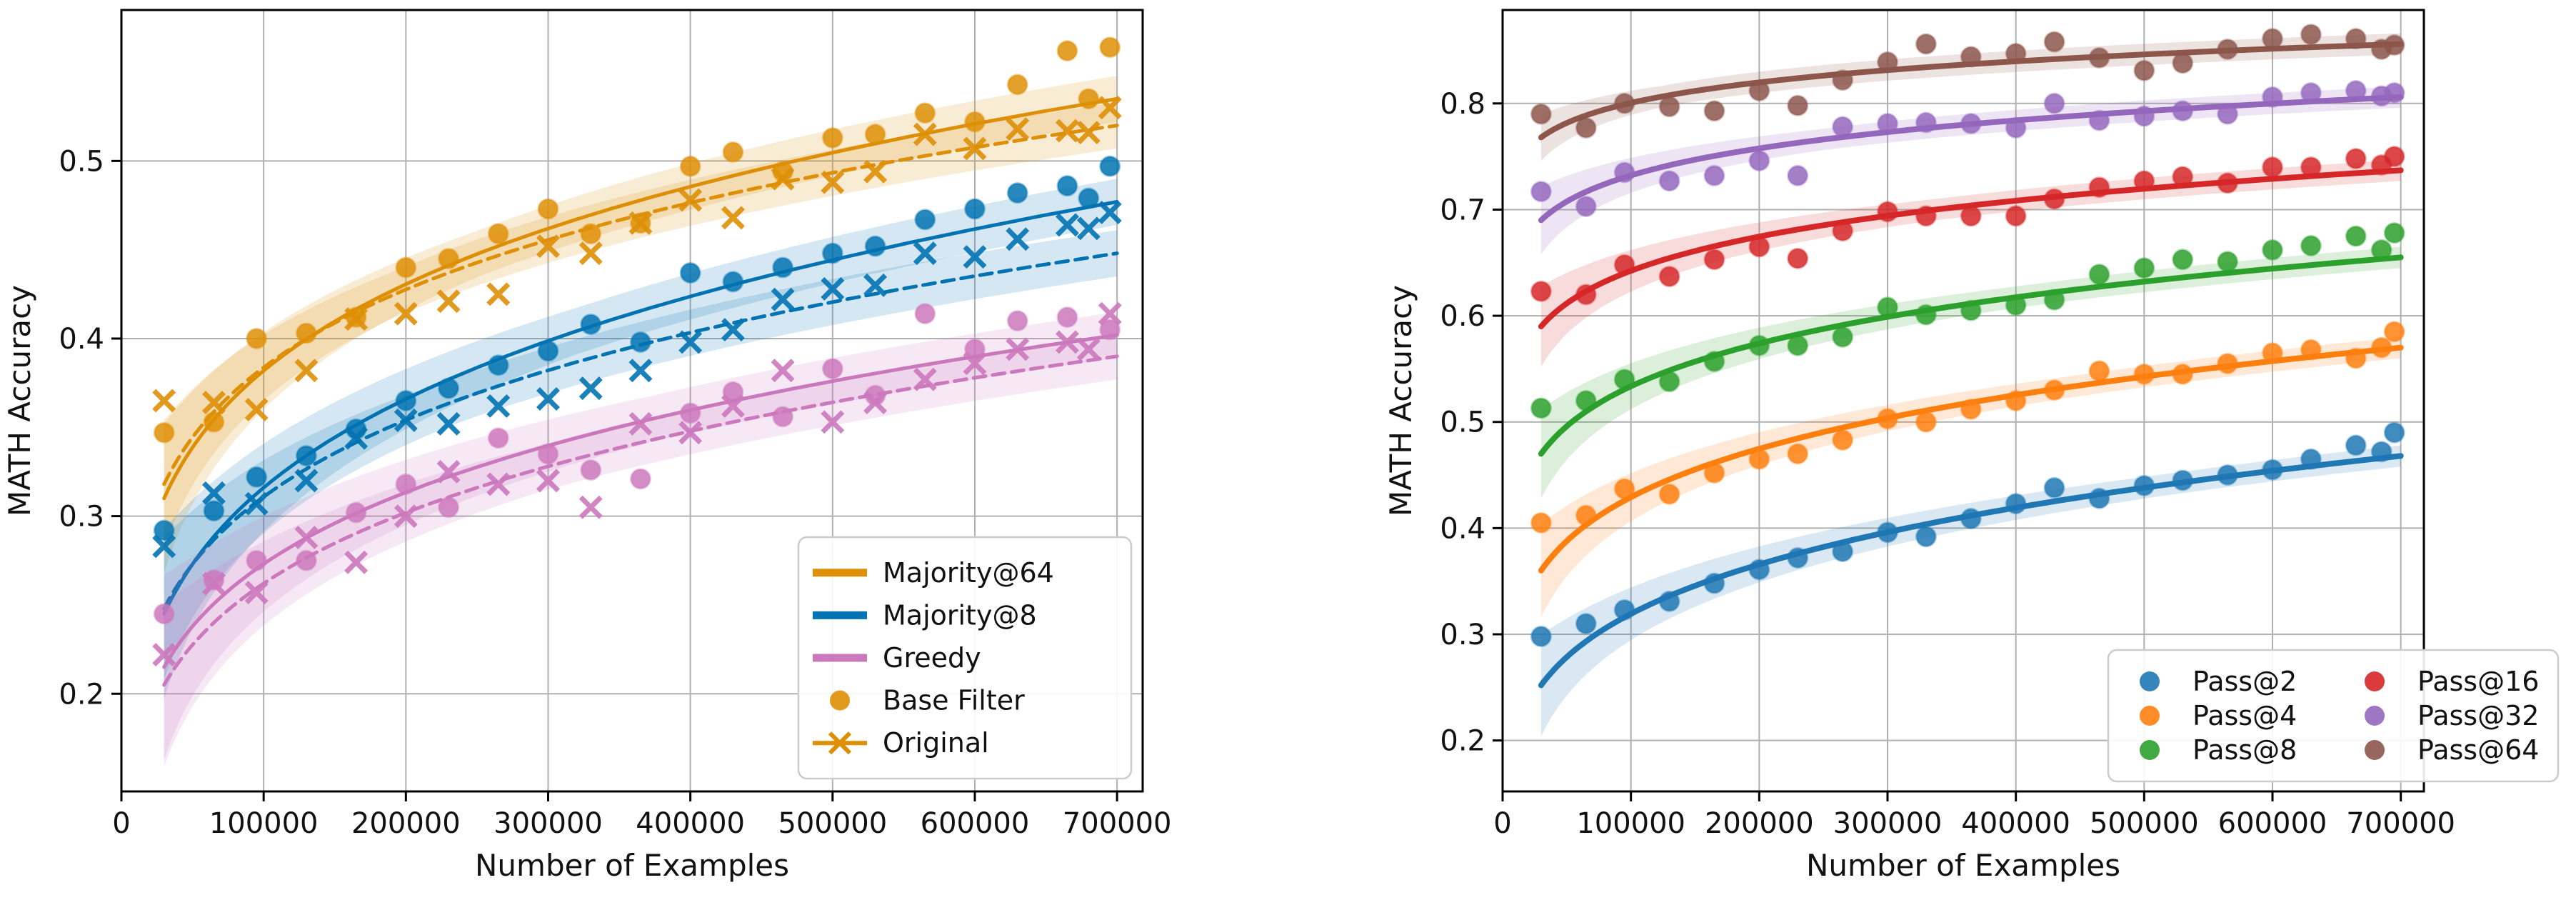 The height and width of the screenshot is (900, 2576). Describe the element at coordinates (2150, 750) in the screenshot. I see `legend-dot-swatch` at that location.